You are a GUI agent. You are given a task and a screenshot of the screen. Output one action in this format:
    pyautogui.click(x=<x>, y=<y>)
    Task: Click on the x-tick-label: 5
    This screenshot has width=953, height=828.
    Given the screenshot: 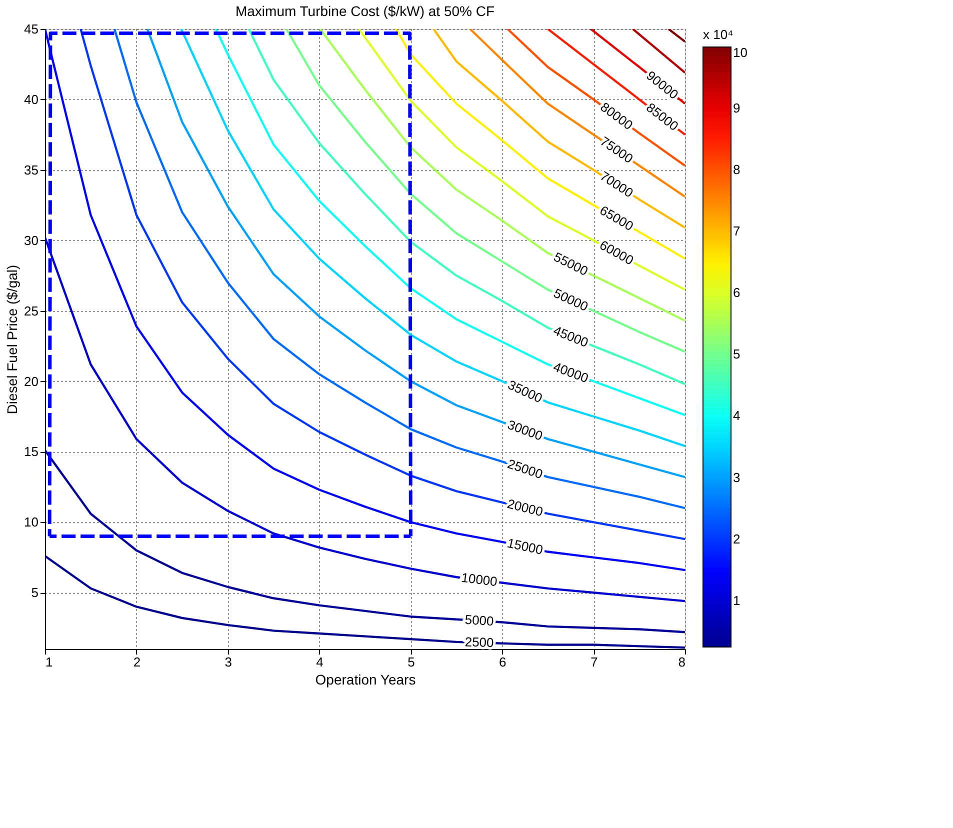 What is the action you would take?
    pyautogui.click(x=411, y=662)
    